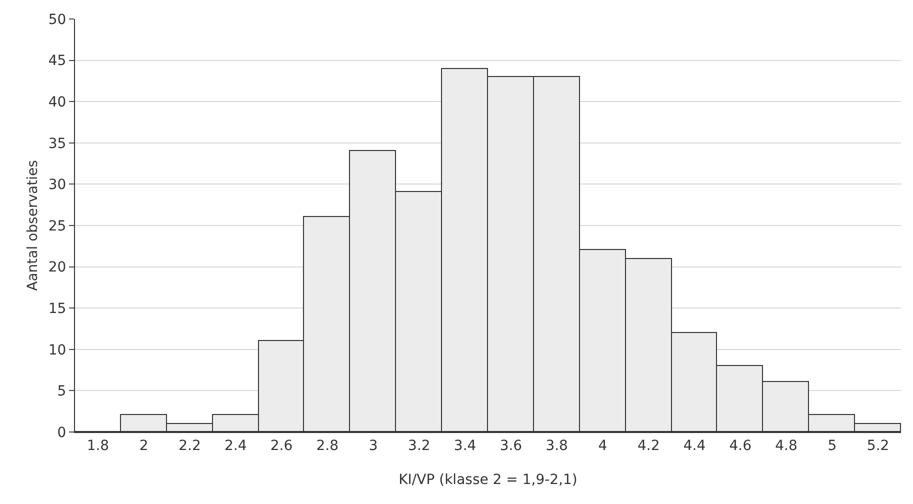 Image resolution: width=913 pixels, height=504 pixels. Describe the element at coordinates (61, 392) in the screenshot. I see `y-tick-label: 5` at that location.